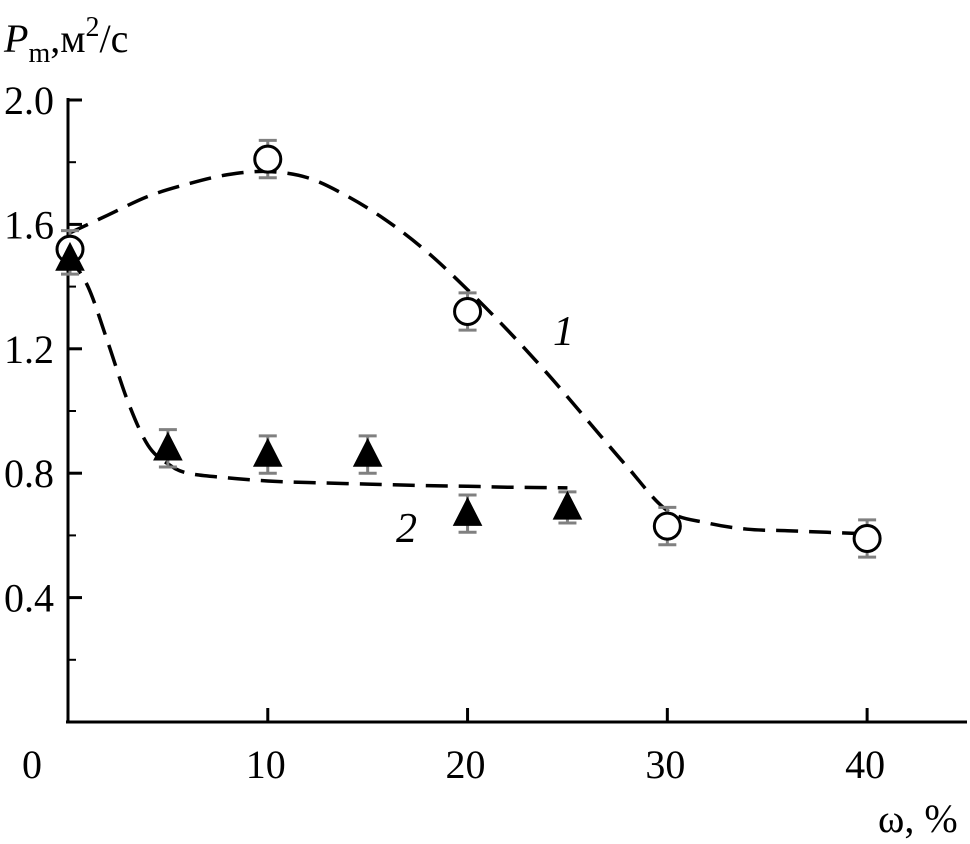  Describe the element at coordinates (39, 53) in the screenshot. I see `y-axis-label-subscript: m` at that location.